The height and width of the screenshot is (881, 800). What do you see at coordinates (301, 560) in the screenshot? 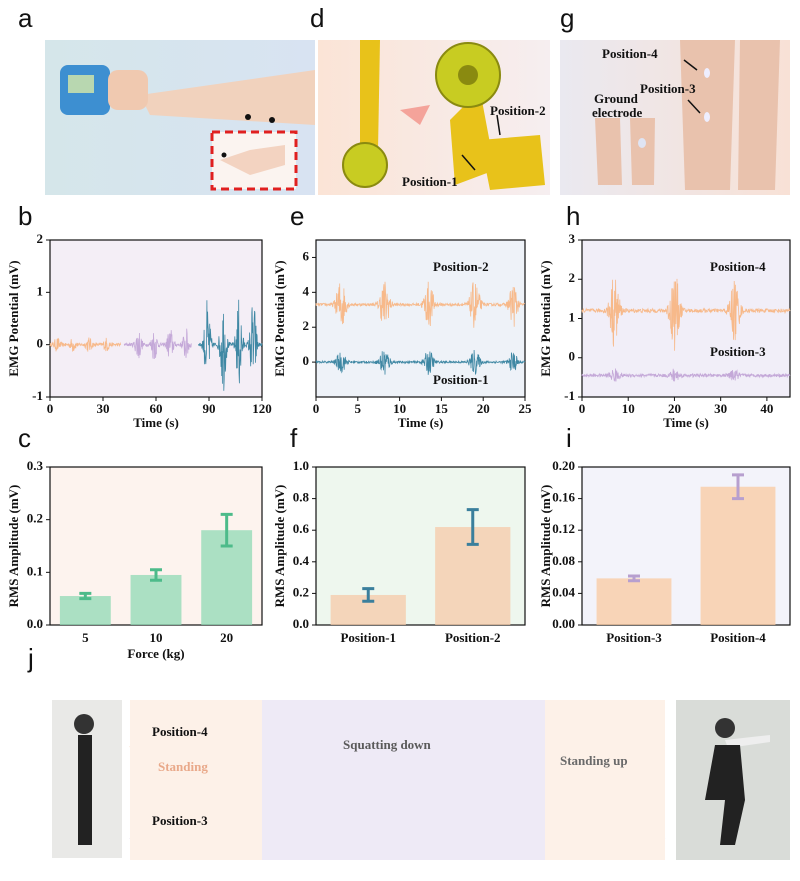
I see `y-tick-label: 0.4` at bounding box center [301, 560].